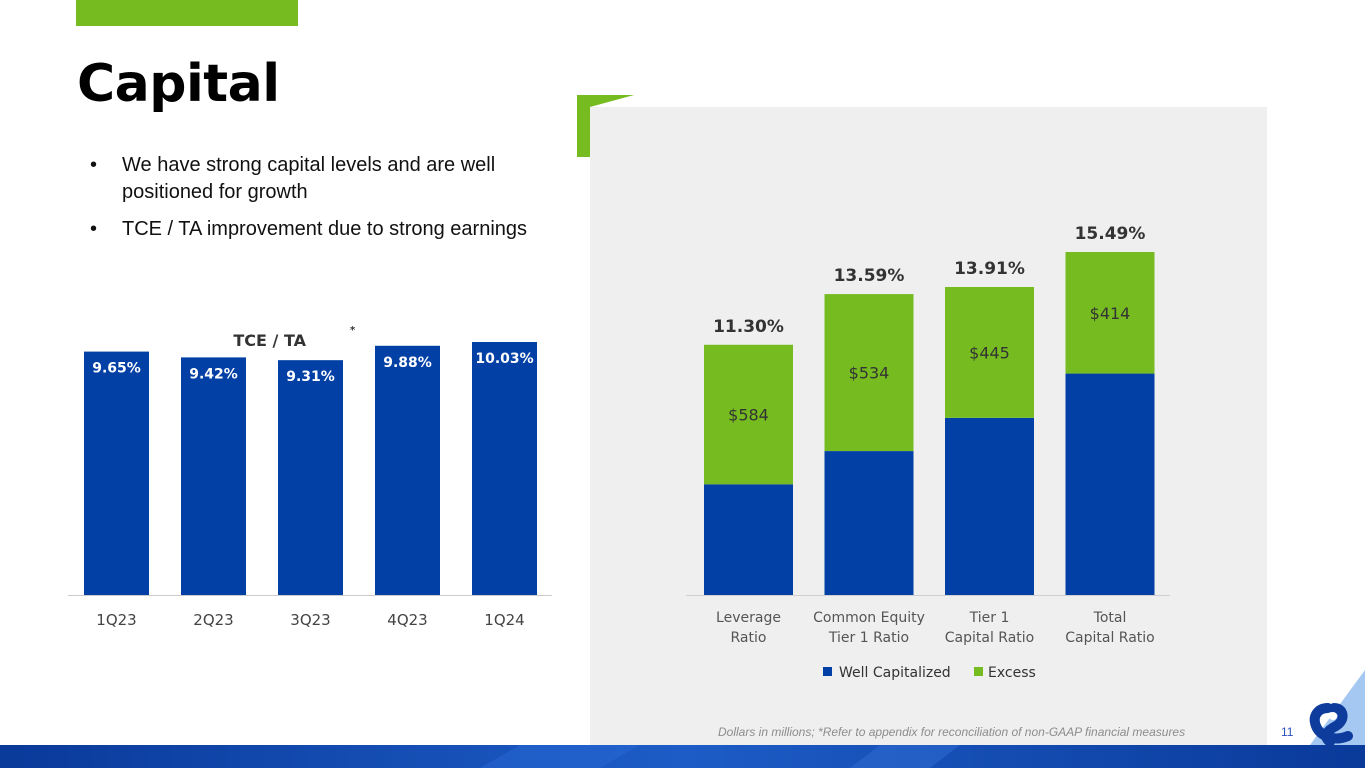 Image resolution: width=1365 pixels, height=768 pixels. Describe the element at coordinates (605, 126) in the screenshot. I see `panel-corner-accent` at that location.